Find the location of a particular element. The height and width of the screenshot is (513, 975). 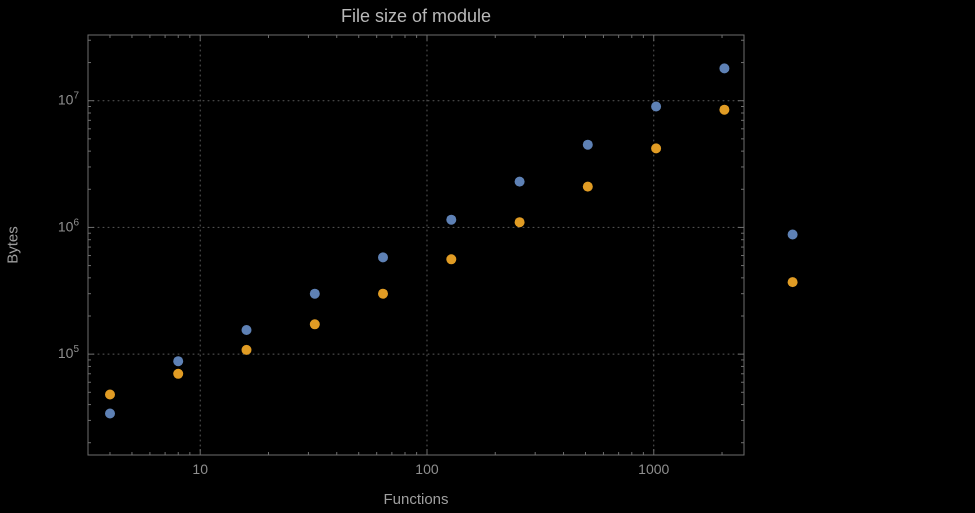

x-tick-label: 10 is located at coordinates (200, 469).